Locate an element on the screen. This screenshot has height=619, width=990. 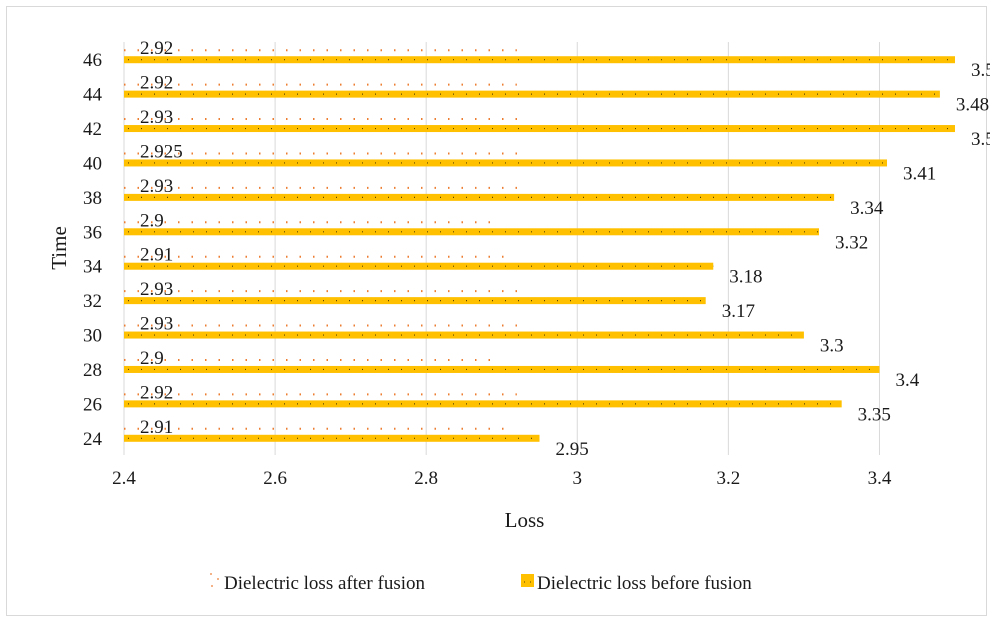
x-tick-label: 2.6 is located at coordinates (275, 478).